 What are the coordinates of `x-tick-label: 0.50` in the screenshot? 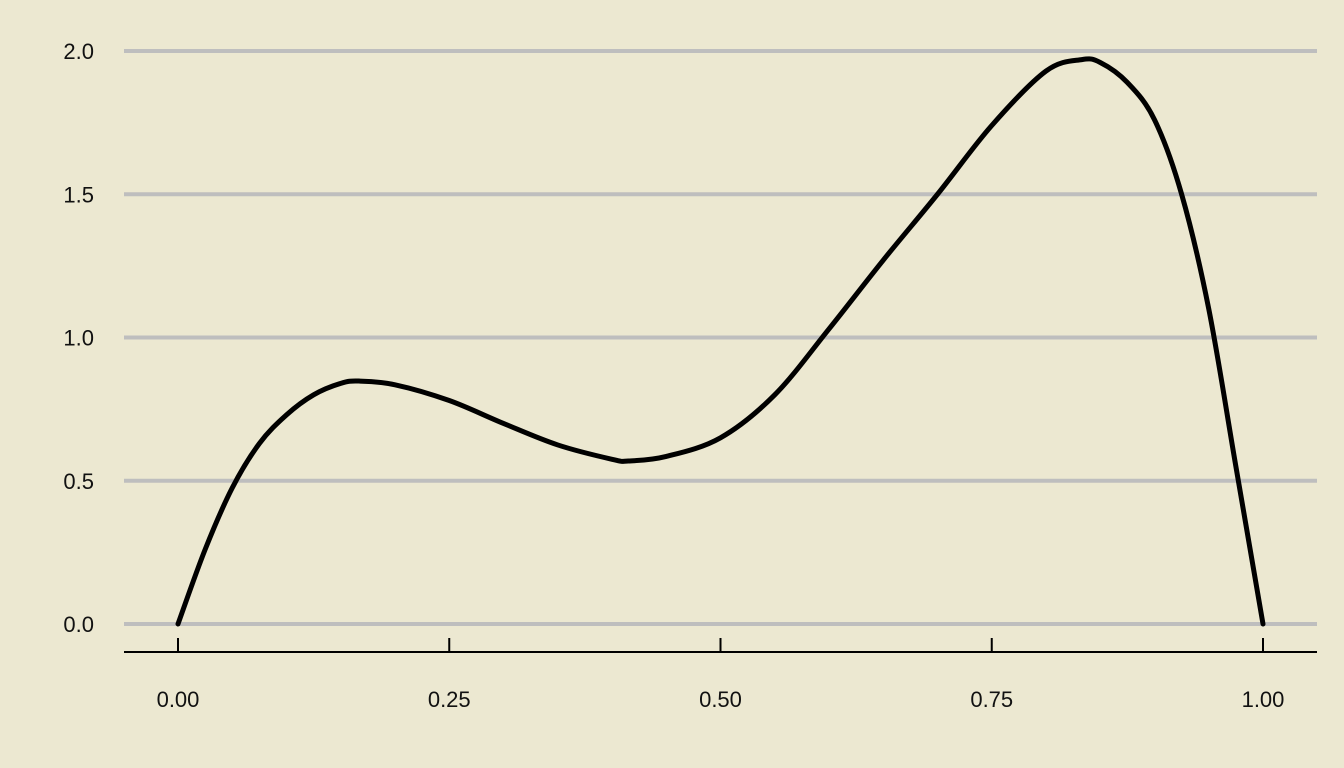 It's located at (720, 699).